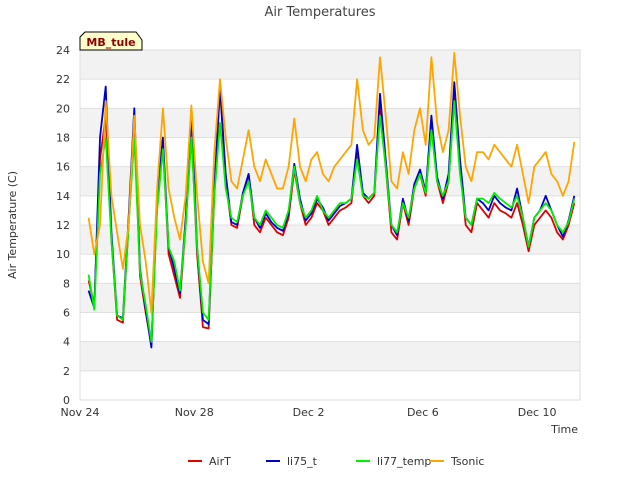 This screenshot has height=480, width=640. Describe the element at coordinates (404, 461) in the screenshot. I see `legend-label-li77_temp: li77_temp` at that location.